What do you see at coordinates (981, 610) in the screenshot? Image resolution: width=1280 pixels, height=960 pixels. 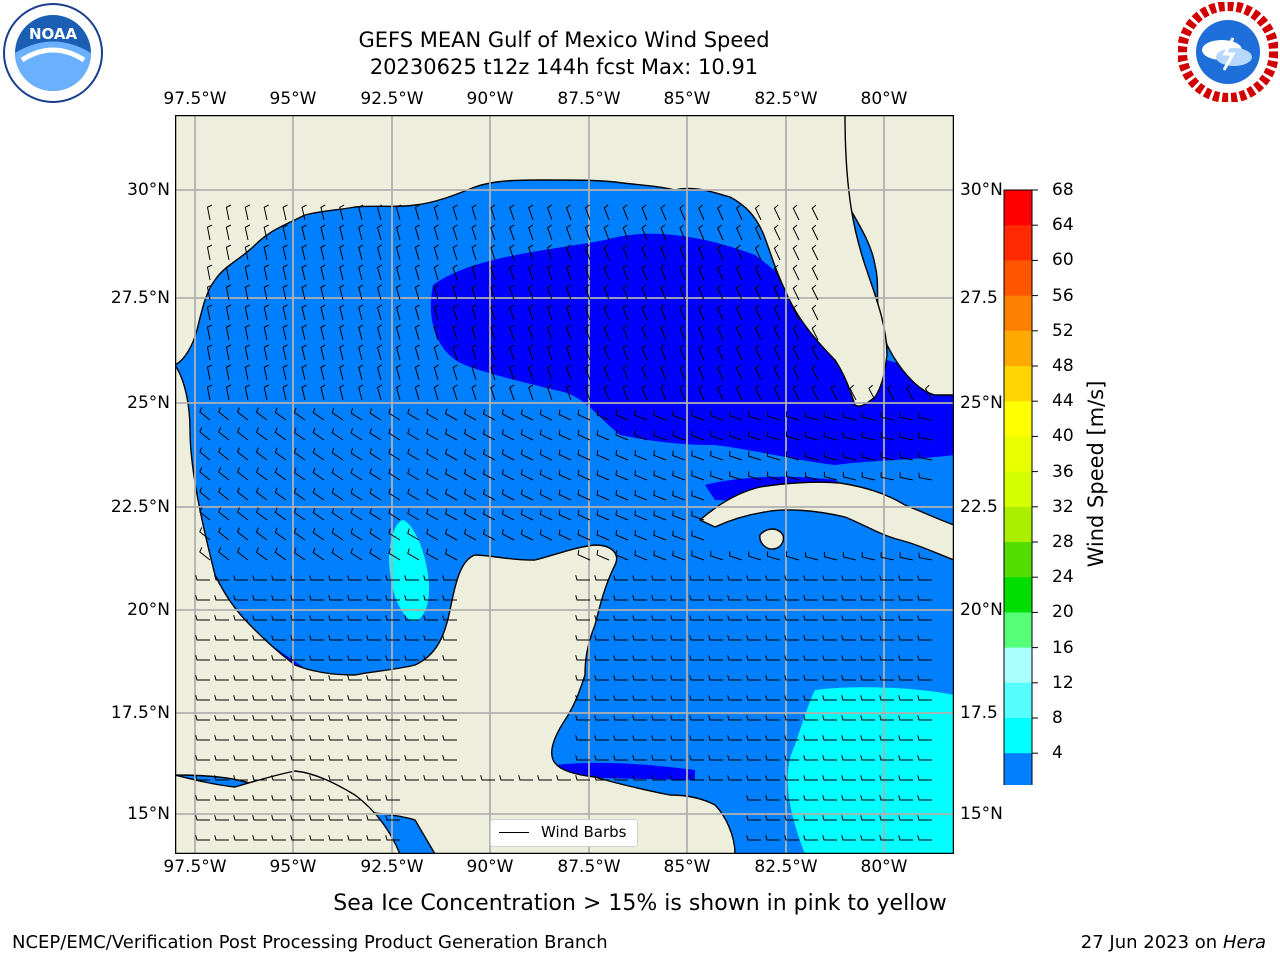 I see `latitude-label: 20°N` at bounding box center [981, 610].